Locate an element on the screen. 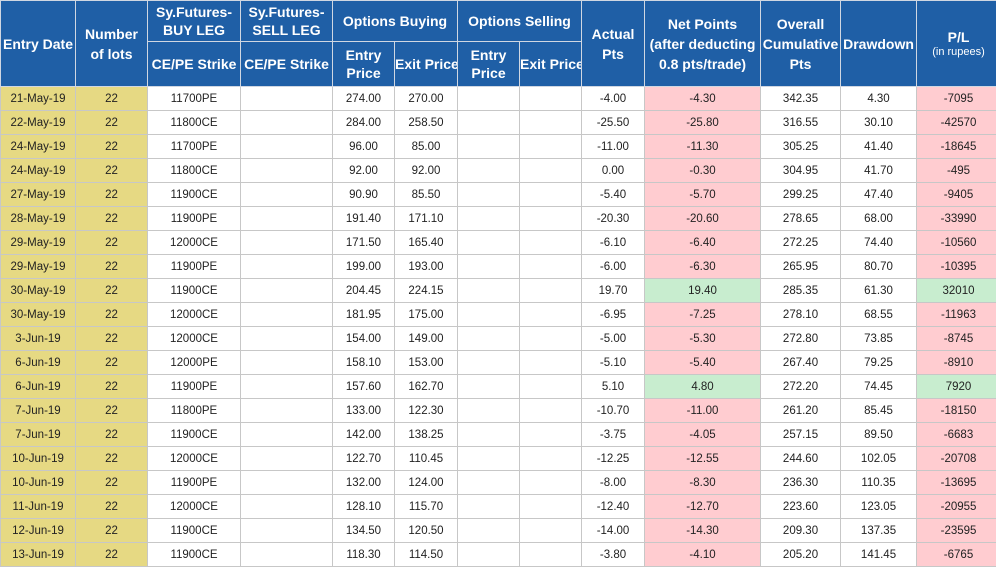 This screenshot has width=996, height=567. cell-cumulative-pts: 316.55 is located at coordinates (801, 123).